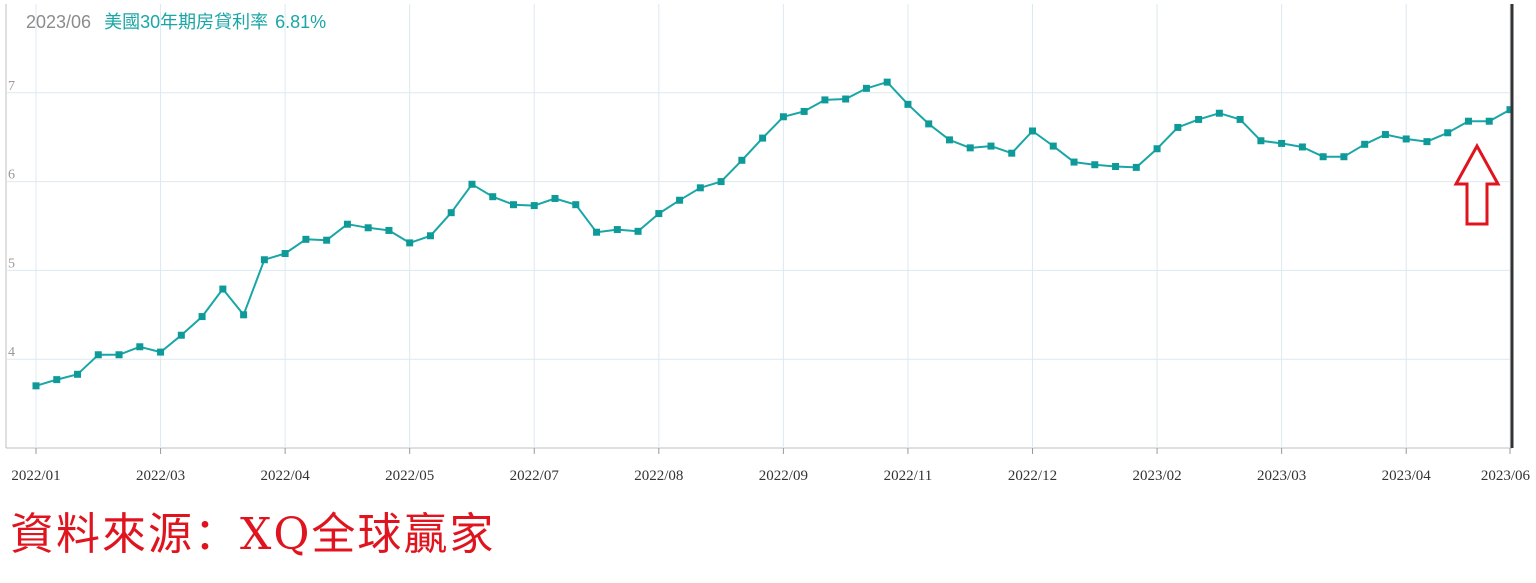  Describe the element at coordinates (11, 86) in the screenshot. I see `y-tick-label: 7` at that location.